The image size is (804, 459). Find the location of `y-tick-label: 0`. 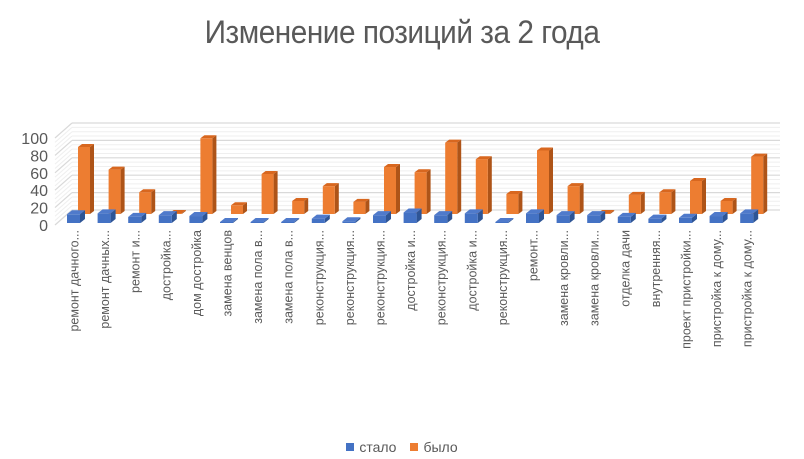

y-tick-label: 0 is located at coordinates (43, 226).